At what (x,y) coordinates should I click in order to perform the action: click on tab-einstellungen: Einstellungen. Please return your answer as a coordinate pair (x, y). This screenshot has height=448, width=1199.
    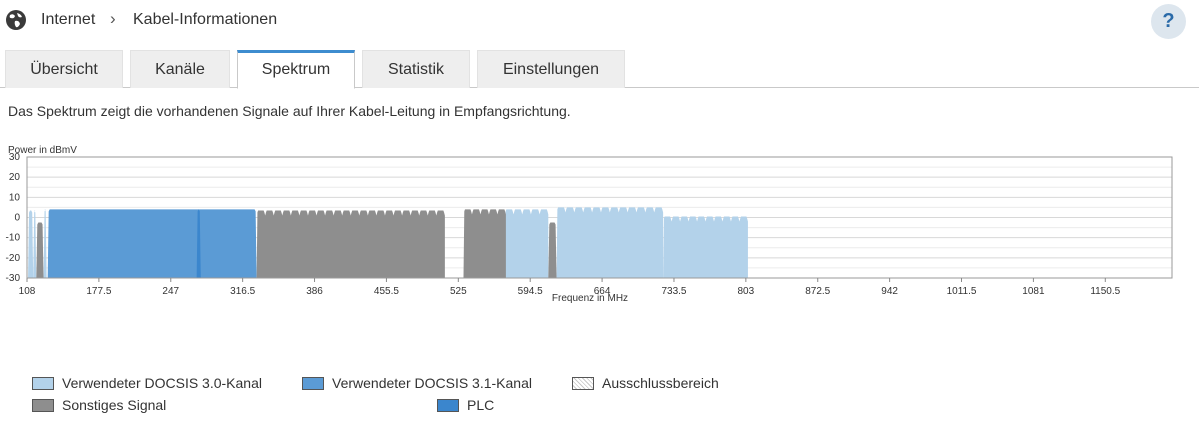
    Looking at the image, I should click on (551, 69).